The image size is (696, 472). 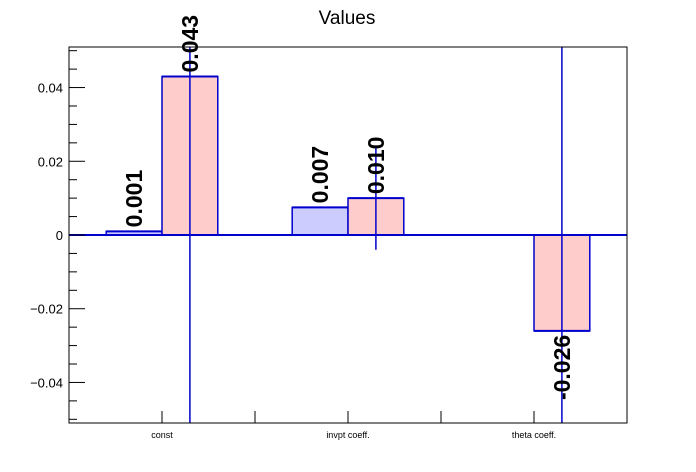 I want to click on data-label: 0.043, so click(x=190, y=44).